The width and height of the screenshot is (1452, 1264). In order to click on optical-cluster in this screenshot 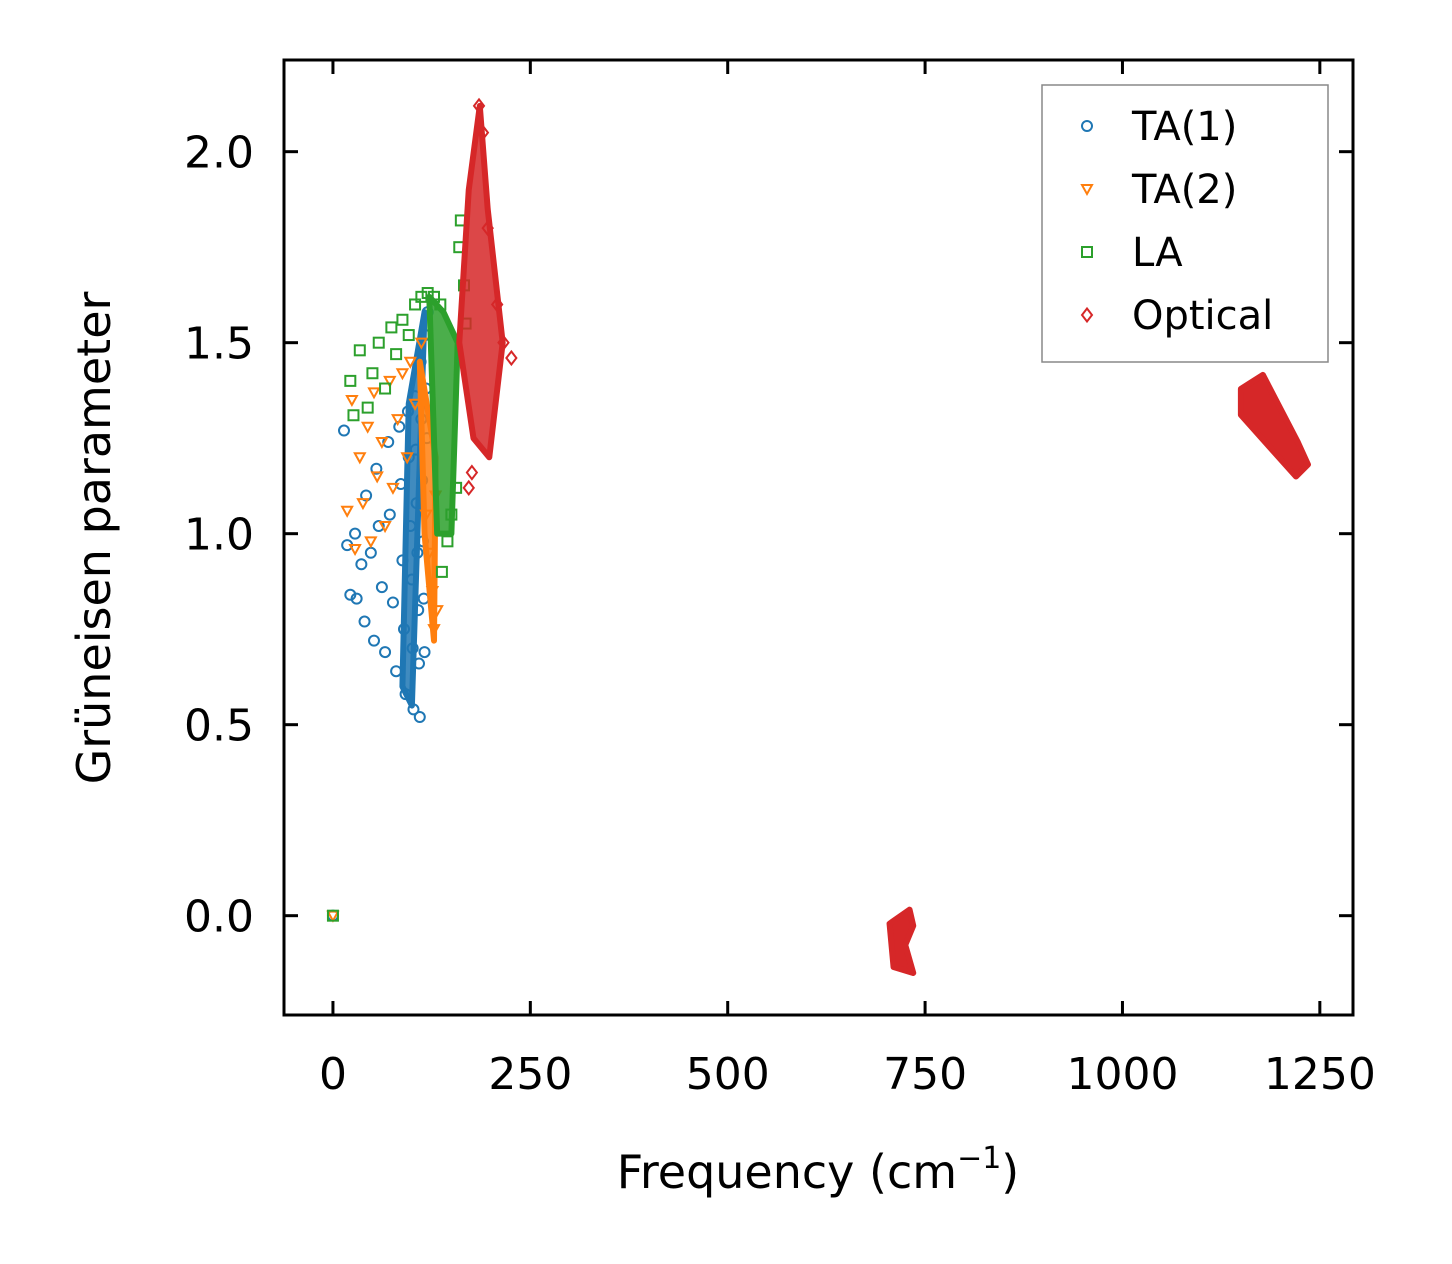, I will do `click(901, 941)`.